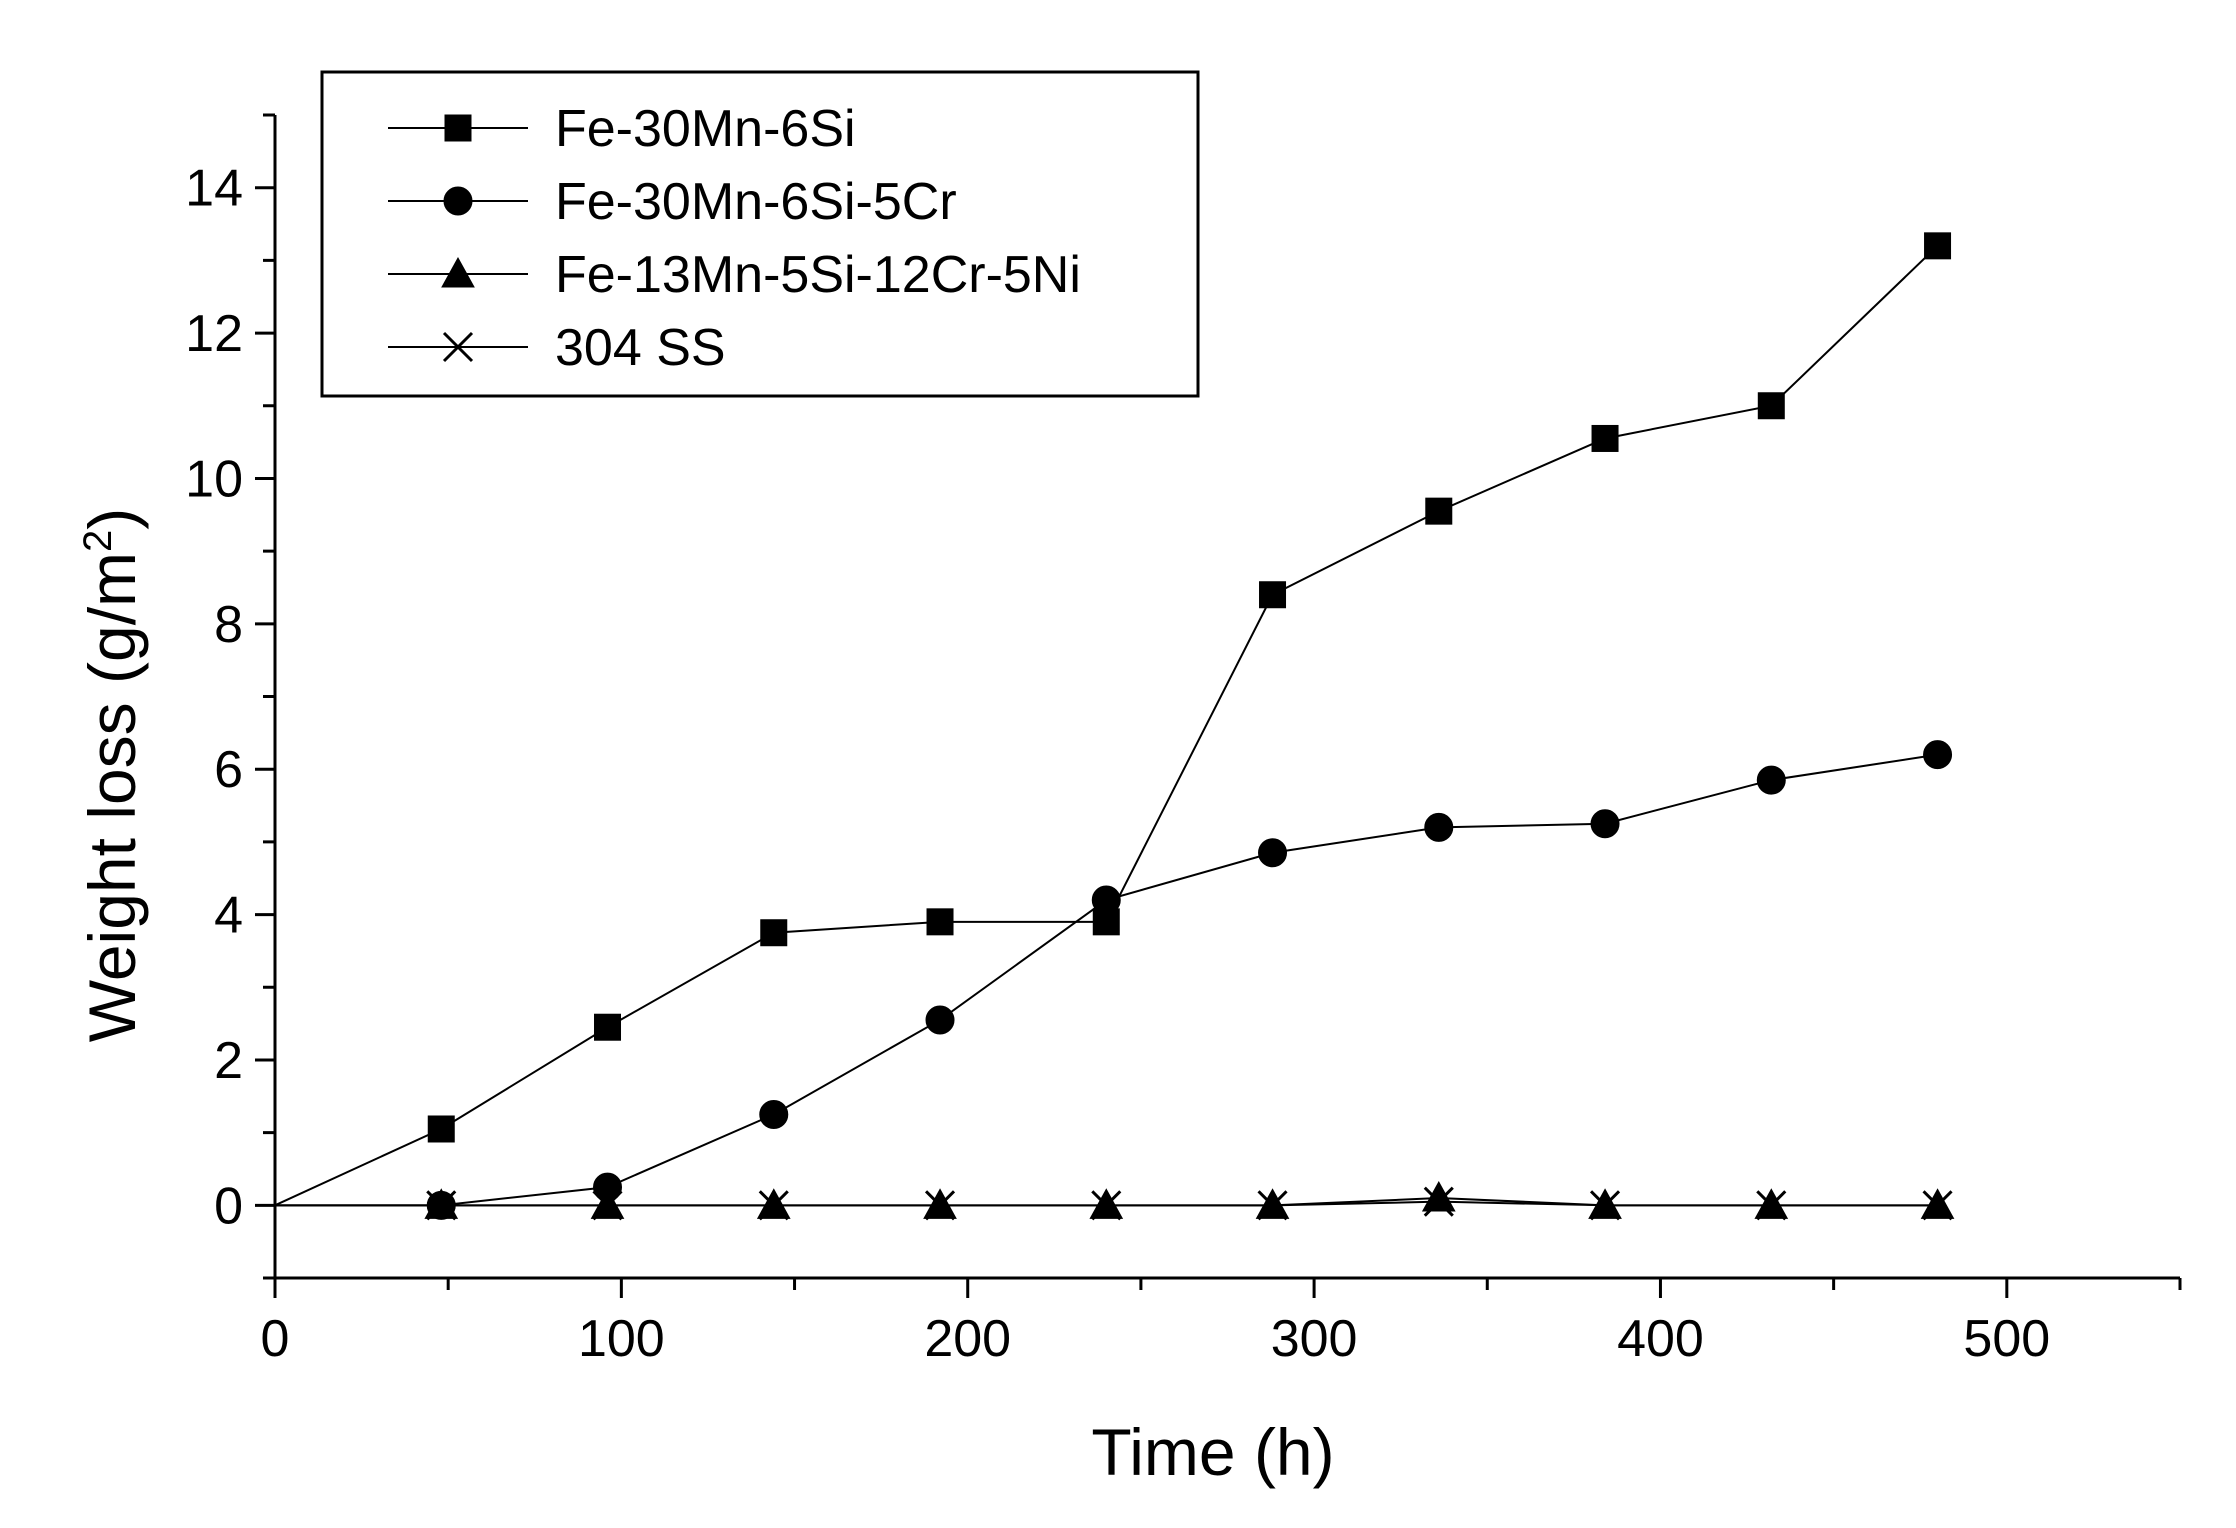 This screenshot has width=2236, height=1528. I want to click on data-point-fe-13mn-5si-12cr-5ni, so click(1438, 1196).